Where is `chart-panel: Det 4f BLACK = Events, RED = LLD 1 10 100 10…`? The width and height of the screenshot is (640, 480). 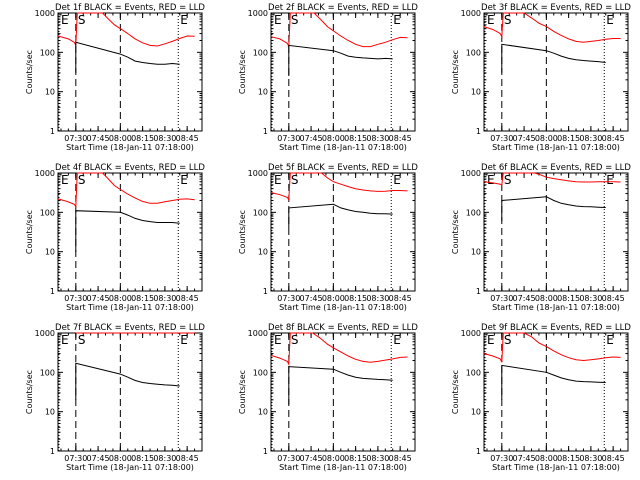 chart-panel: Det 4f BLACK = Events, RED = LLD 1 10 100 10… is located at coordinates (115, 237).